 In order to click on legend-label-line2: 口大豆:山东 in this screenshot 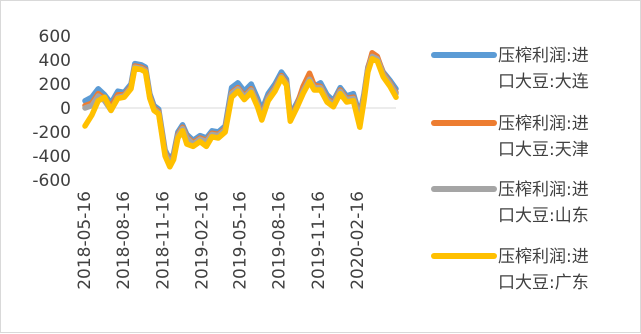, I will do `click(543, 216)`.